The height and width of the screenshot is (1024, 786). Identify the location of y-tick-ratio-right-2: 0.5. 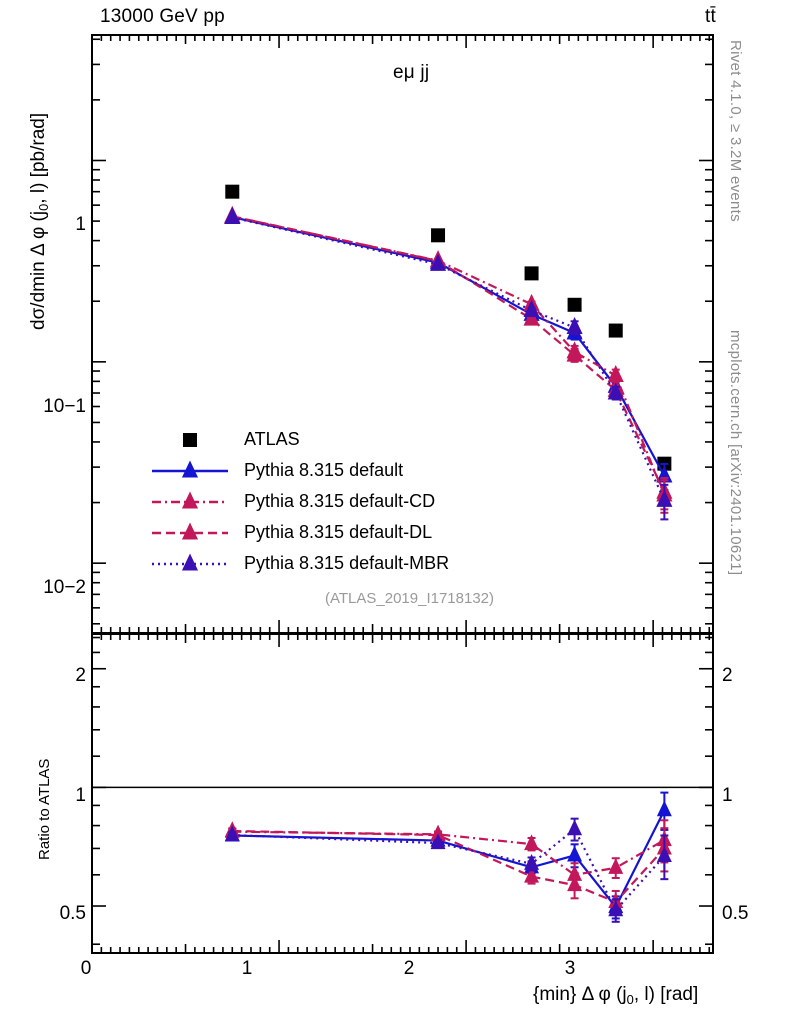
(735, 913).